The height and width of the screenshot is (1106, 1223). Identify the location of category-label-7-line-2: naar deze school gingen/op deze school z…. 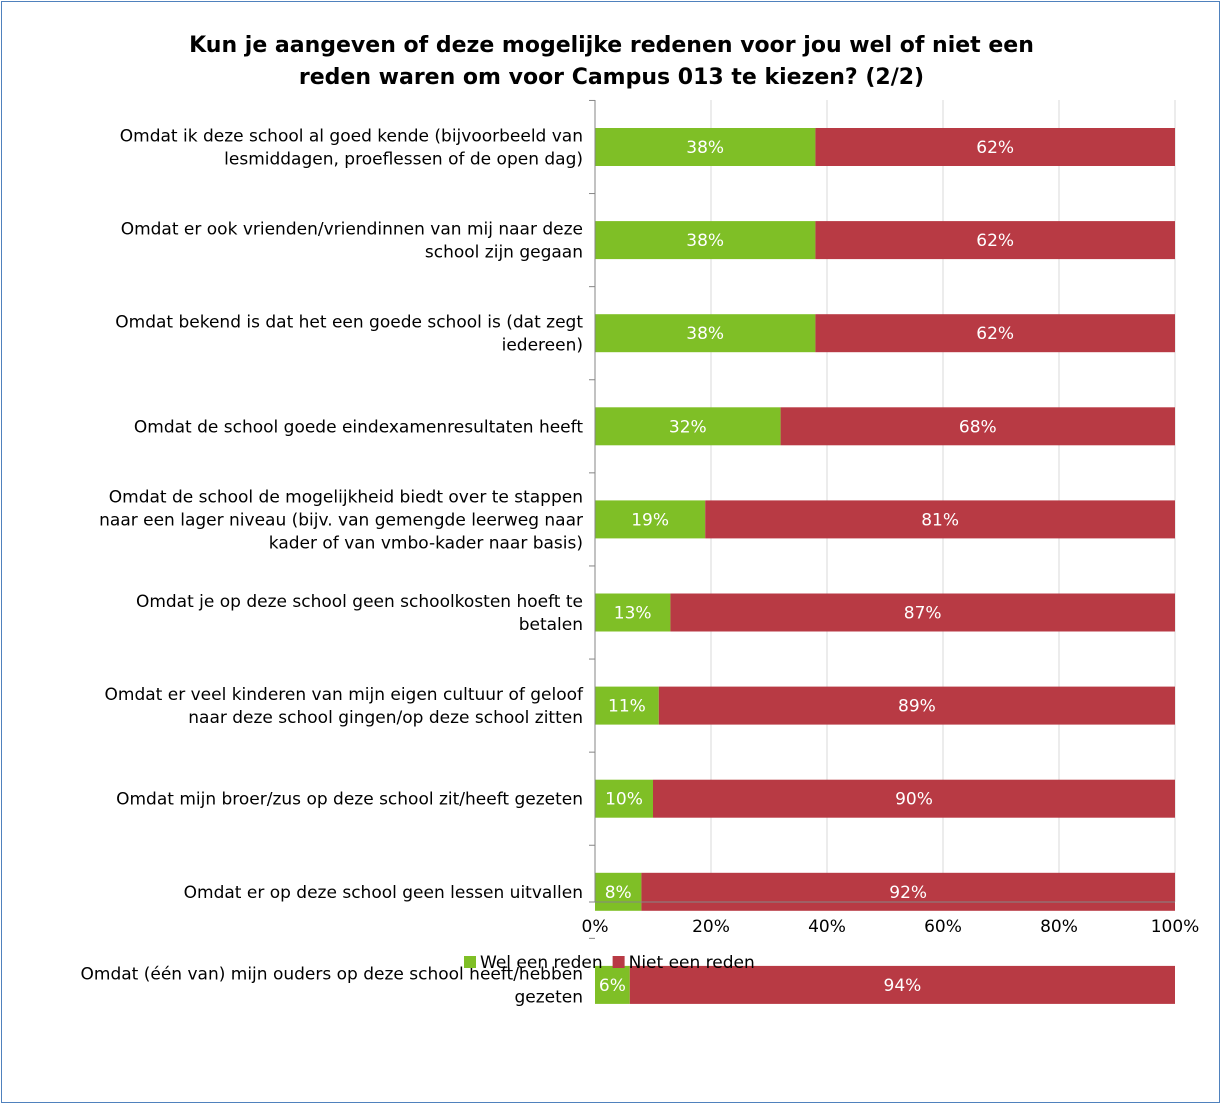
(385, 718).